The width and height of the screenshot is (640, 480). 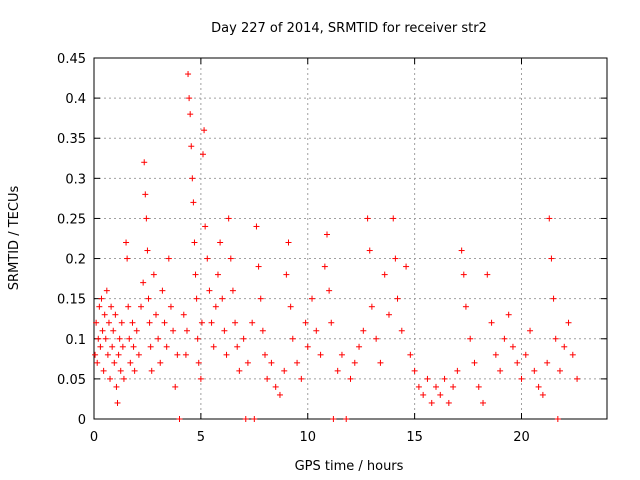 What do you see at coordinates (71, 59) in the screenshot?
I see `y-tick-label: 0.45` at bounding box center [71, 59].